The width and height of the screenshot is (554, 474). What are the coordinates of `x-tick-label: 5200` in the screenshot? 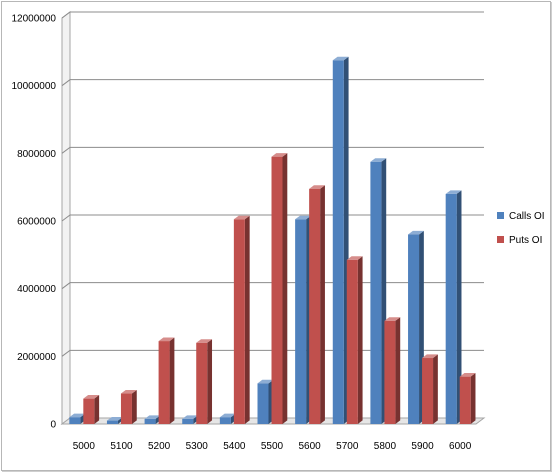 It's located at (159, 446).